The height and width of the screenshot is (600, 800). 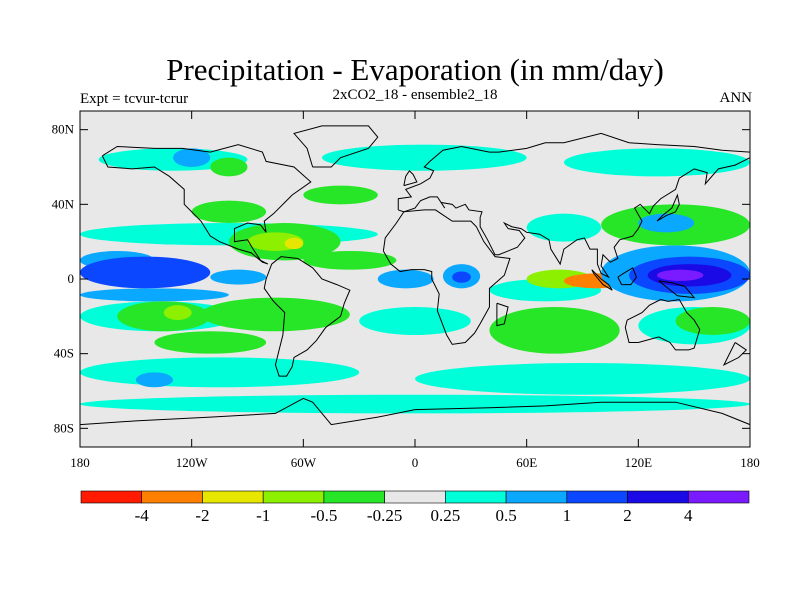 What do you see at coordinates (567, 515) in the screenshot?
I see `colorbar-label-7: 1` at bounding box center [567, 515].